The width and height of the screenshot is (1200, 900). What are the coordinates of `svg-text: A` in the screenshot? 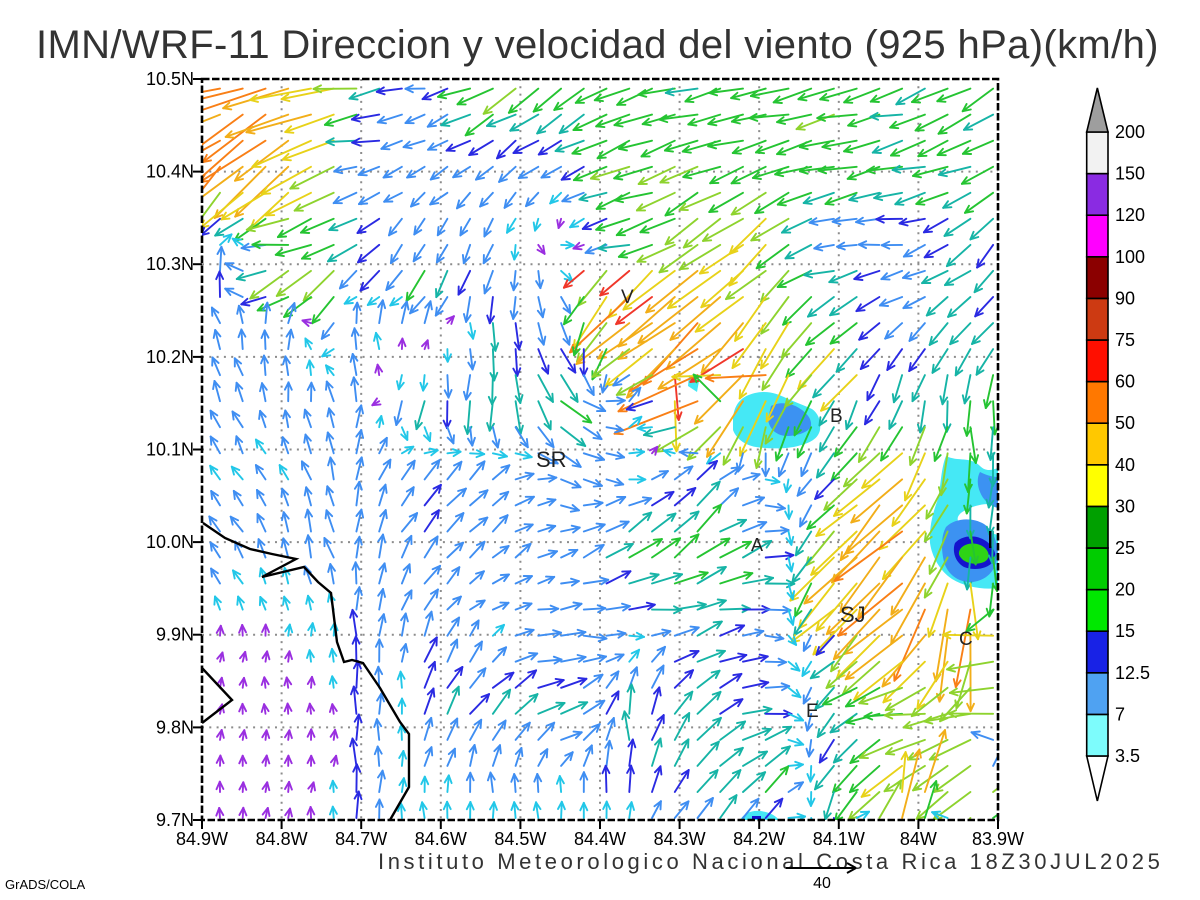 It's located at (757, 545).